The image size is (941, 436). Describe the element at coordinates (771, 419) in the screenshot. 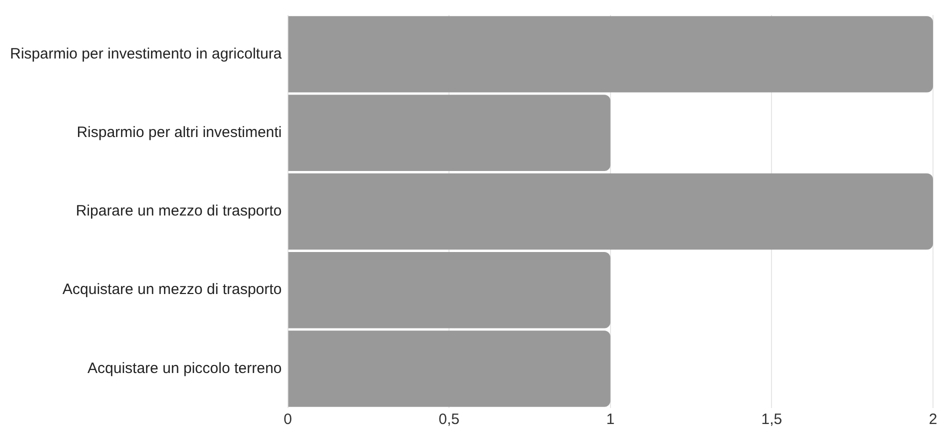

I see `x-tick-label: 1,5` at that location.